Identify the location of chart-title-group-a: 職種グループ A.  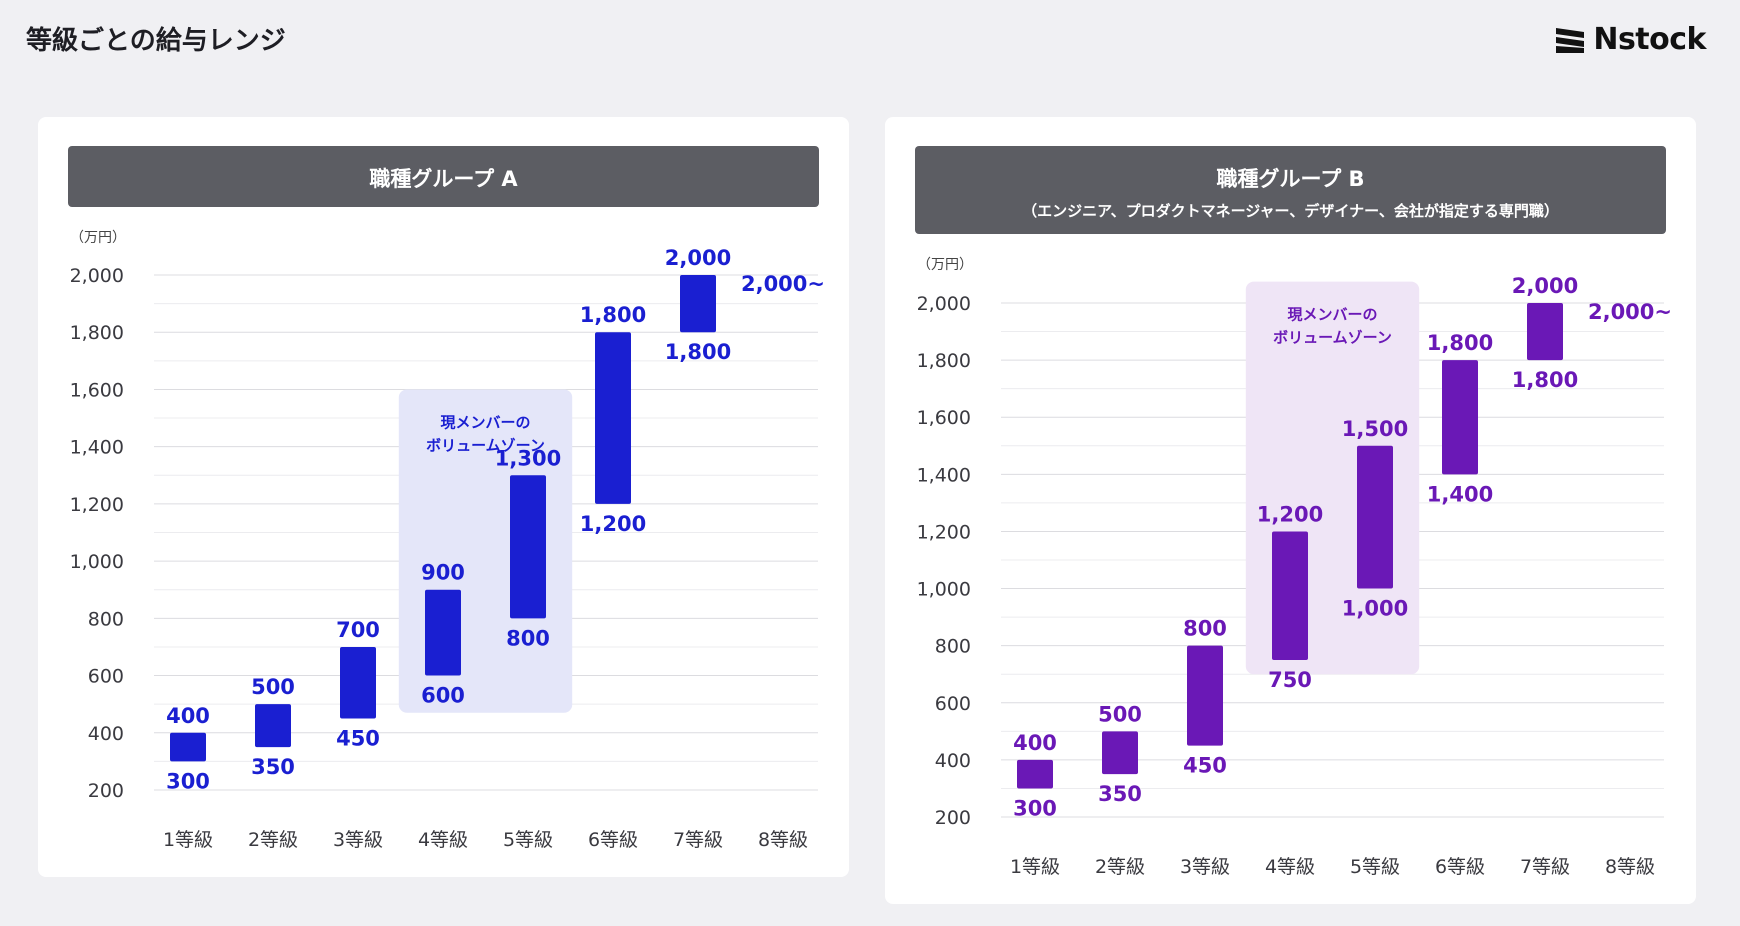
(443, 179).